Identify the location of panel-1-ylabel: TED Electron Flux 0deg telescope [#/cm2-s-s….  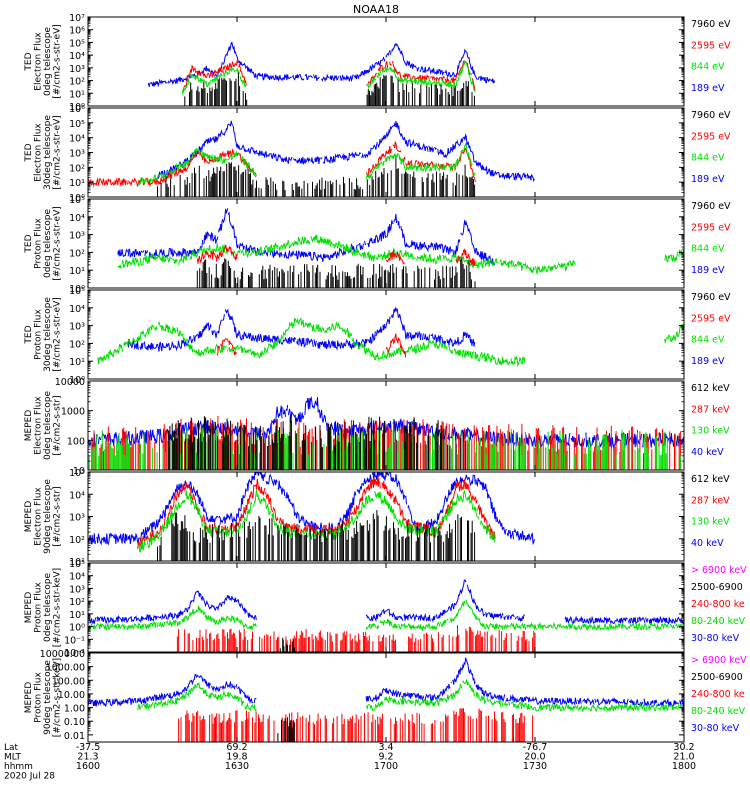
(43, 61).